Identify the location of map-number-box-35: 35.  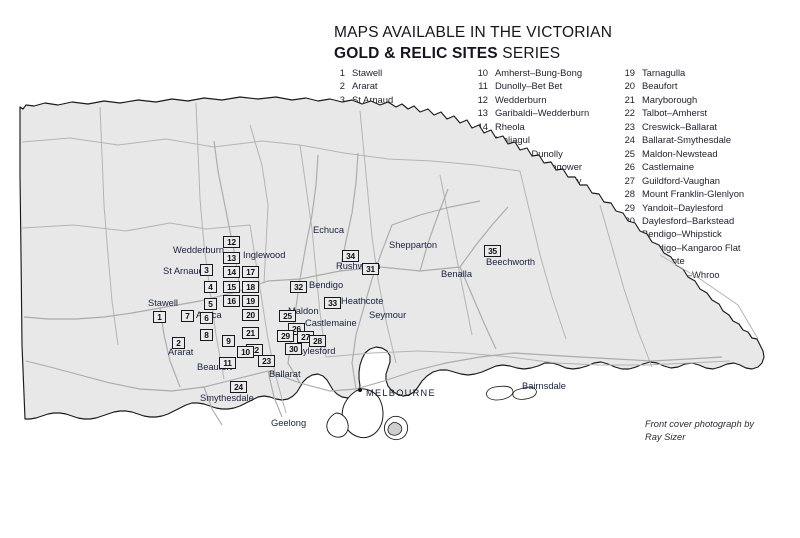
(492, 251).